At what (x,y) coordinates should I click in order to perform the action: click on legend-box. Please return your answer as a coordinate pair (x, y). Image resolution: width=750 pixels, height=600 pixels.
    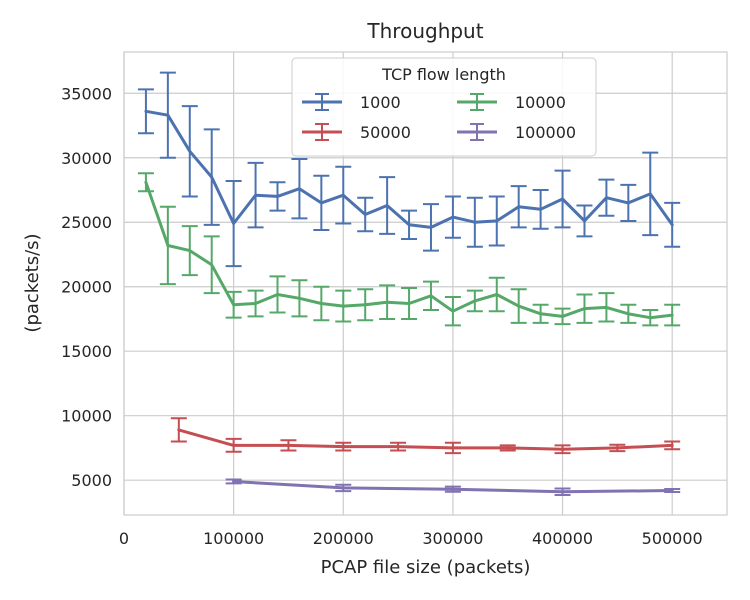
    Looking at the image, I should click on (444, 107).